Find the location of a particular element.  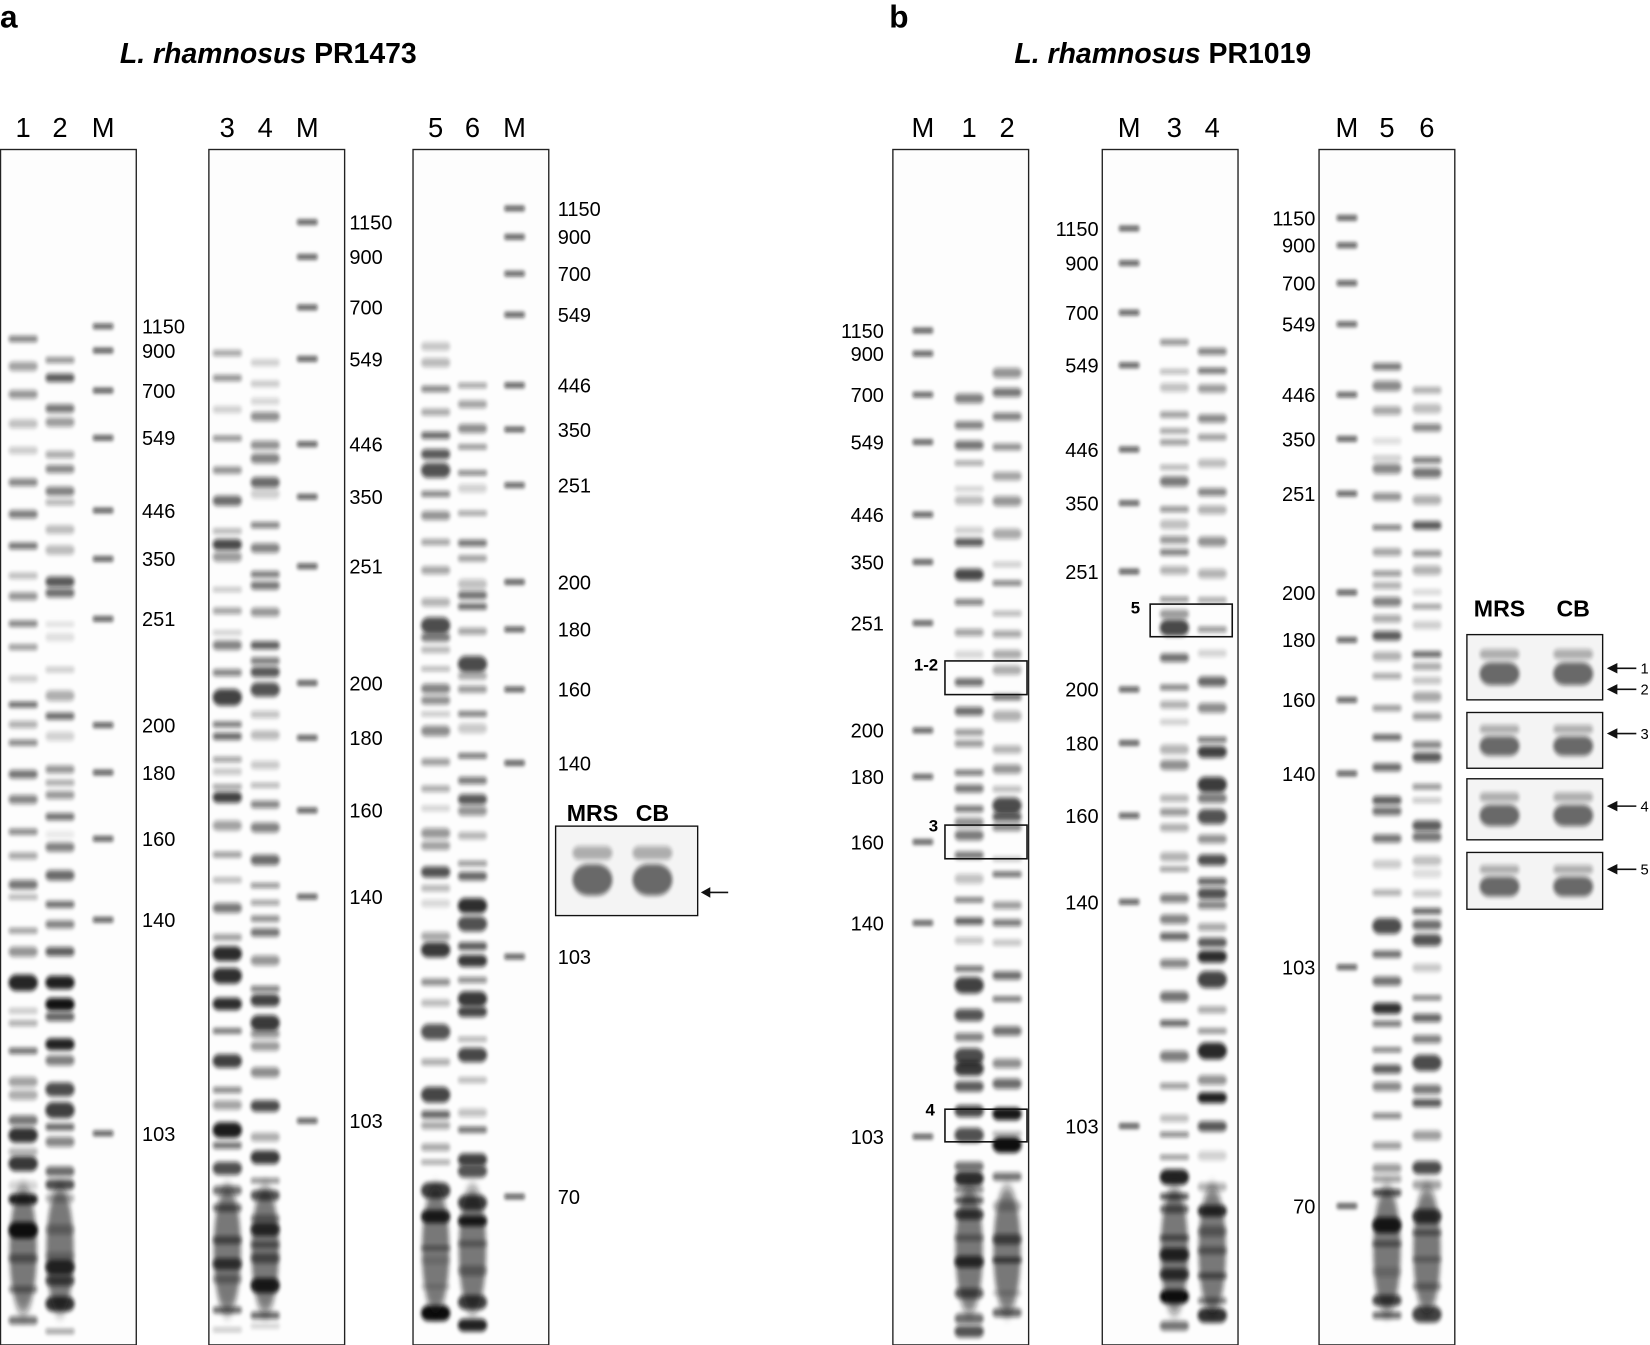

lane-label: 6 is located at coordinates (1426, 127).